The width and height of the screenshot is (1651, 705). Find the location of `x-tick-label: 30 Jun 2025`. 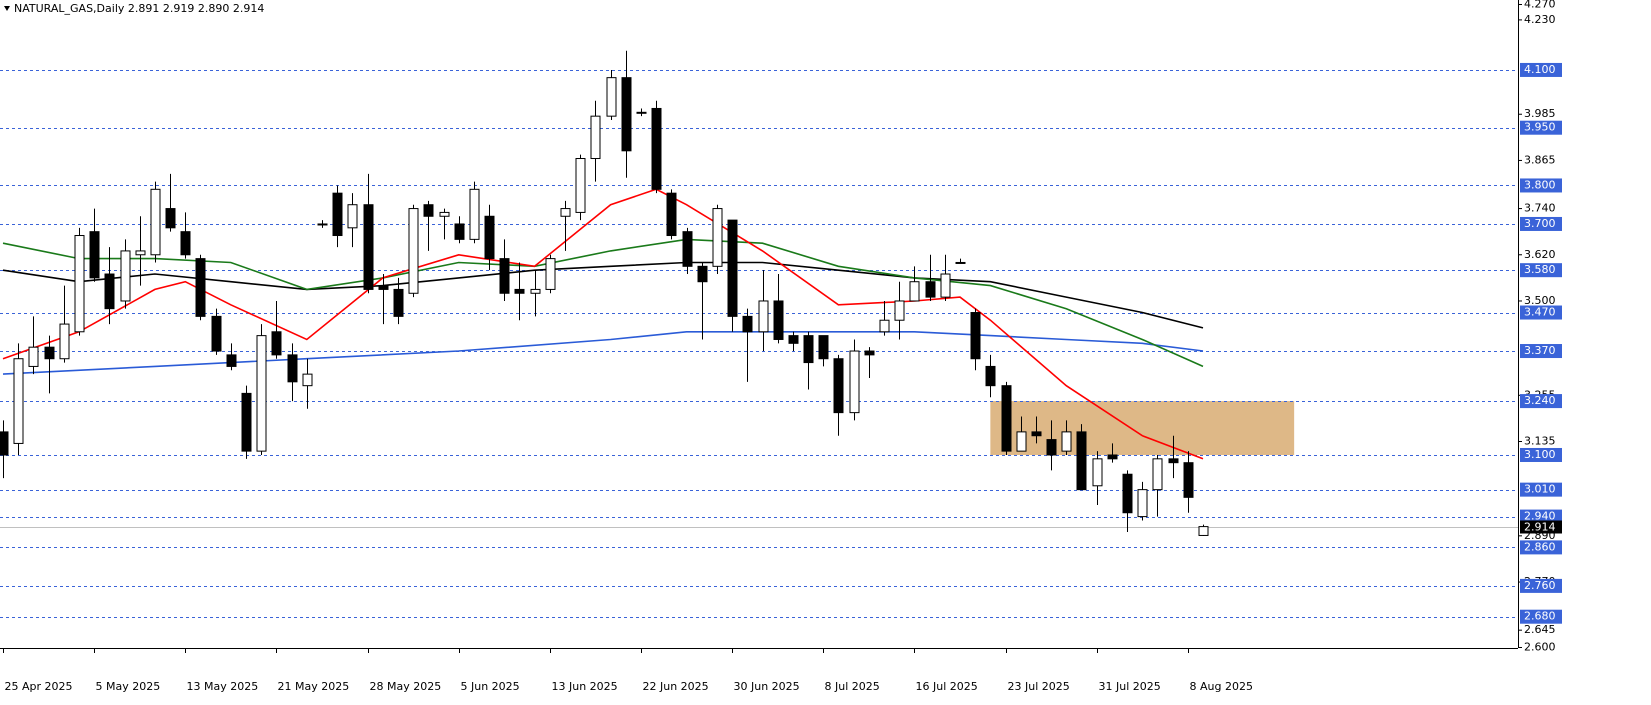

x-tick-label: 30 Jun 2025 is located at coordinates (767, 686).